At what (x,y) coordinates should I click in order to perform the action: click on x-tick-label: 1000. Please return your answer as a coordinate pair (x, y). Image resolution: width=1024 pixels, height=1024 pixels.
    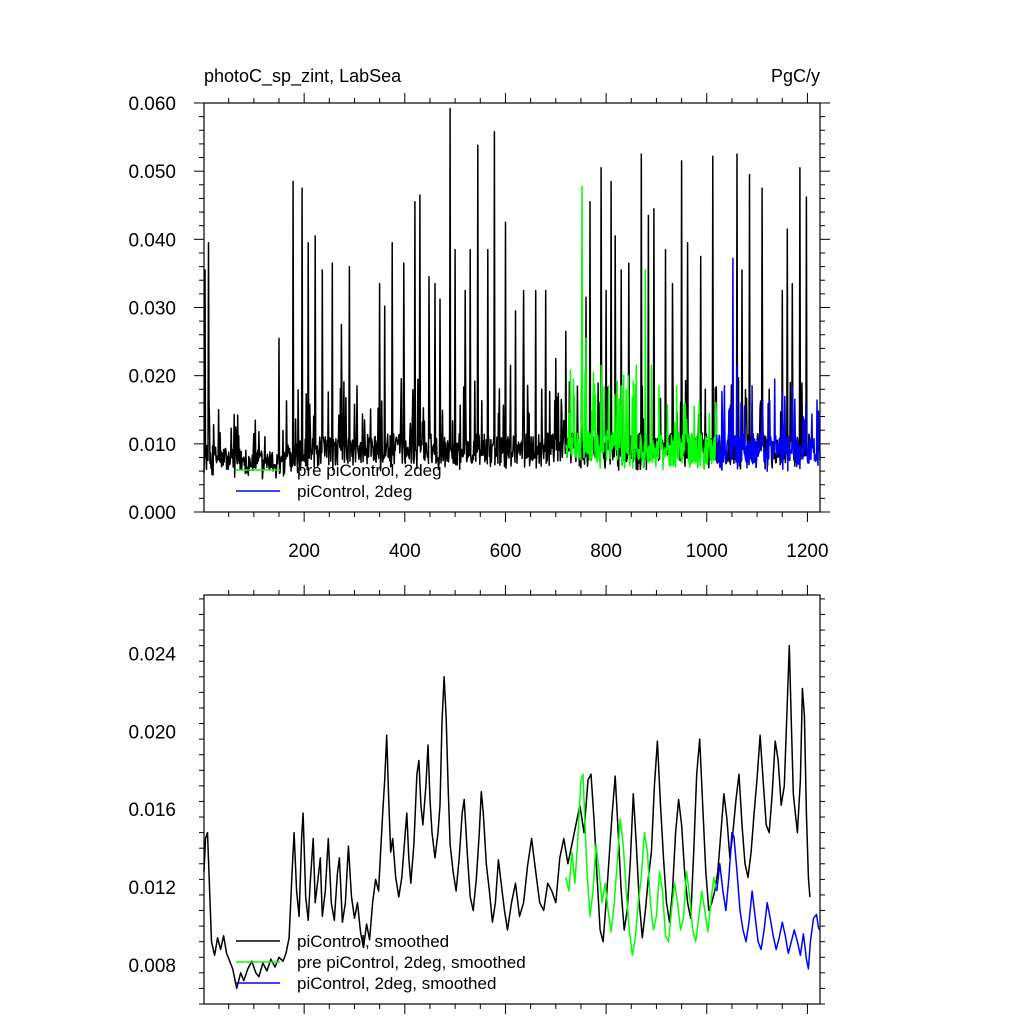
    Looking at the image, I should click on (707, 551).